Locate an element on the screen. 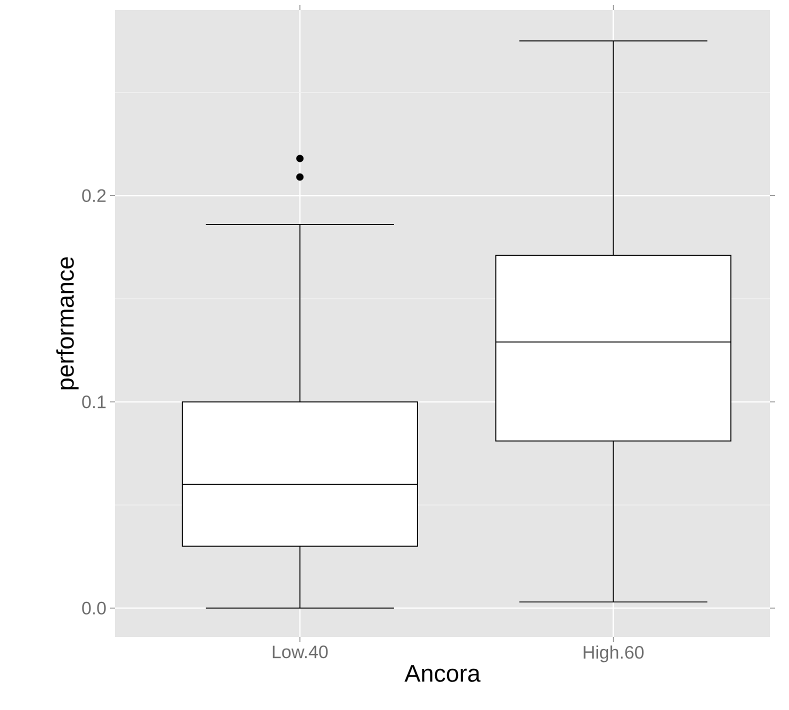 The height and width of the screenshot is (710, 789). y-tick-label: 0.0 is located at coordinates (94, 608).